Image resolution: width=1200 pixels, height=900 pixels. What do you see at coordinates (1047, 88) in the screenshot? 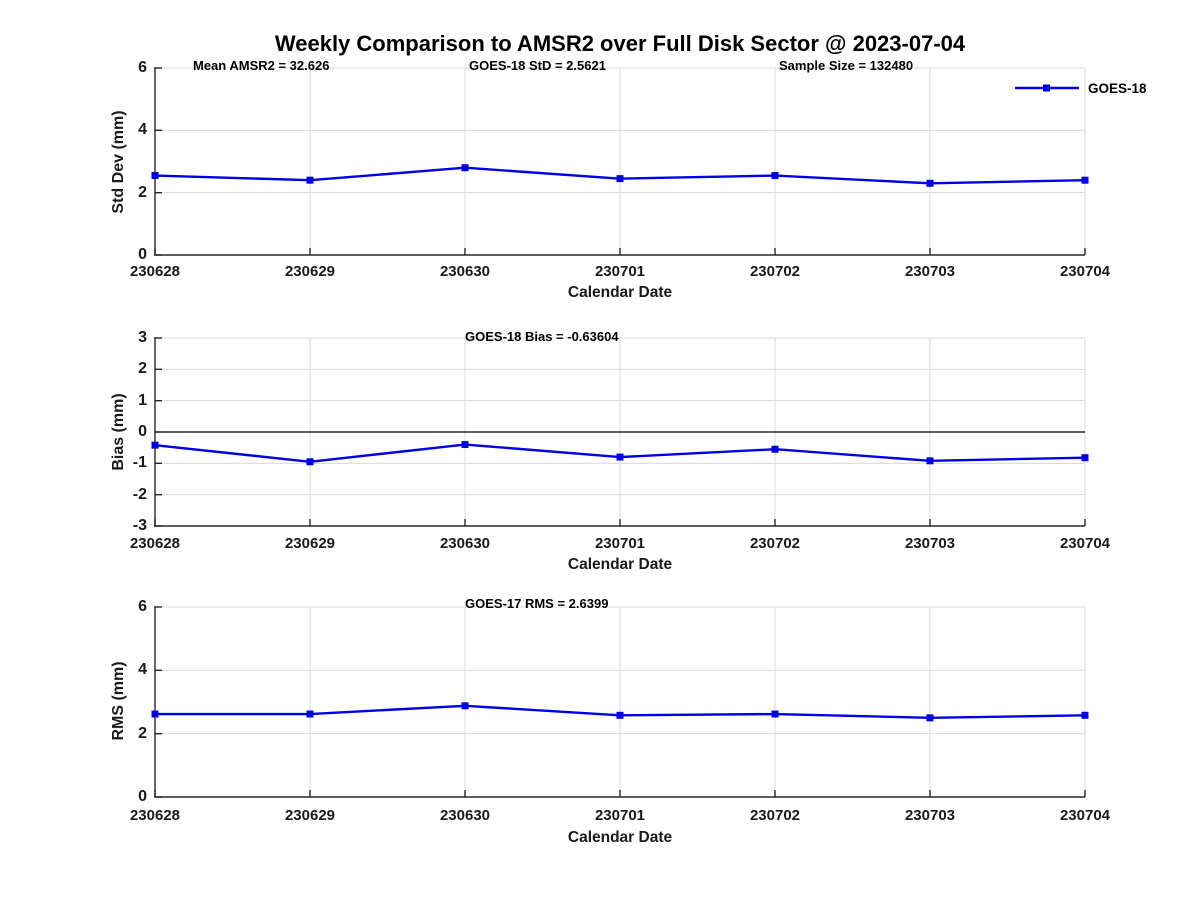
I see `legend-line-icon` at bounding box center [1047, 88].